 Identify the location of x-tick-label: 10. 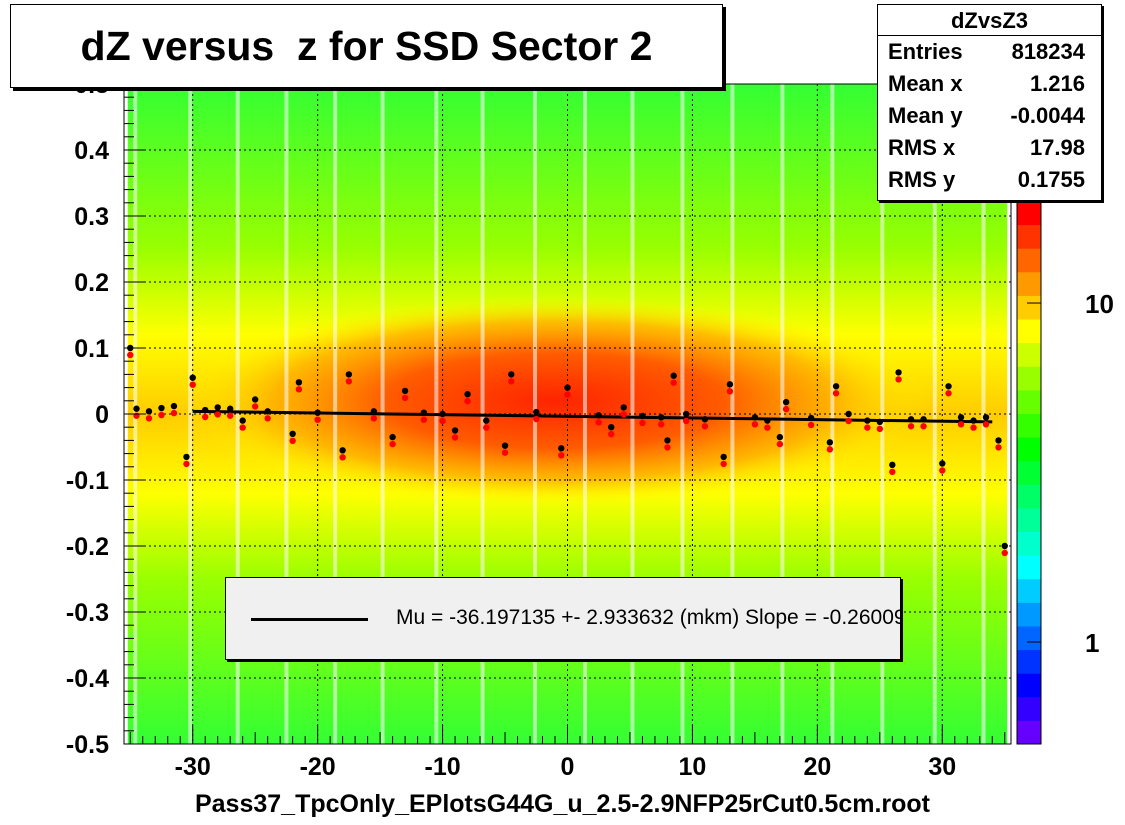
(693, 767).